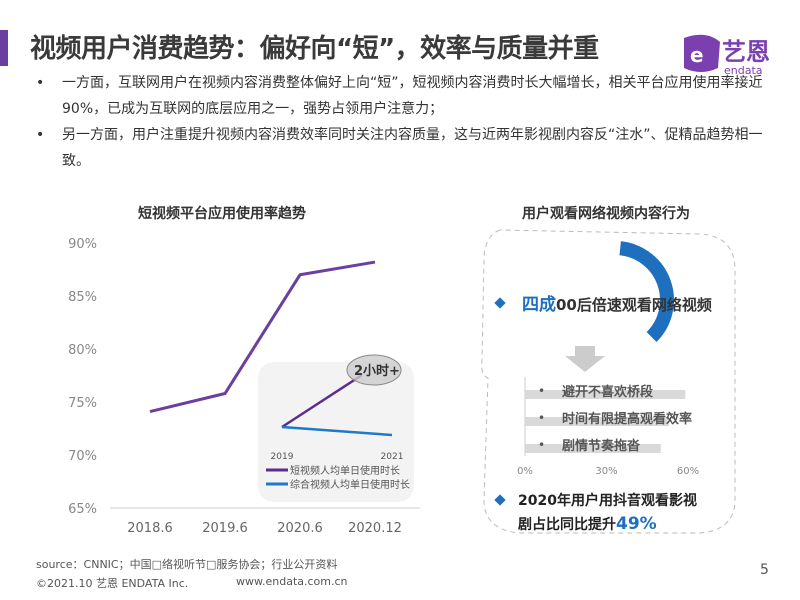 Image resolution: width=800 pixels, height=600 pixels. Describe the element at coordinates (607, 513) in the screenshot. I see `highlight-2-text: 2020年用户用抖音观看影视剧占比同比提升` at that location.